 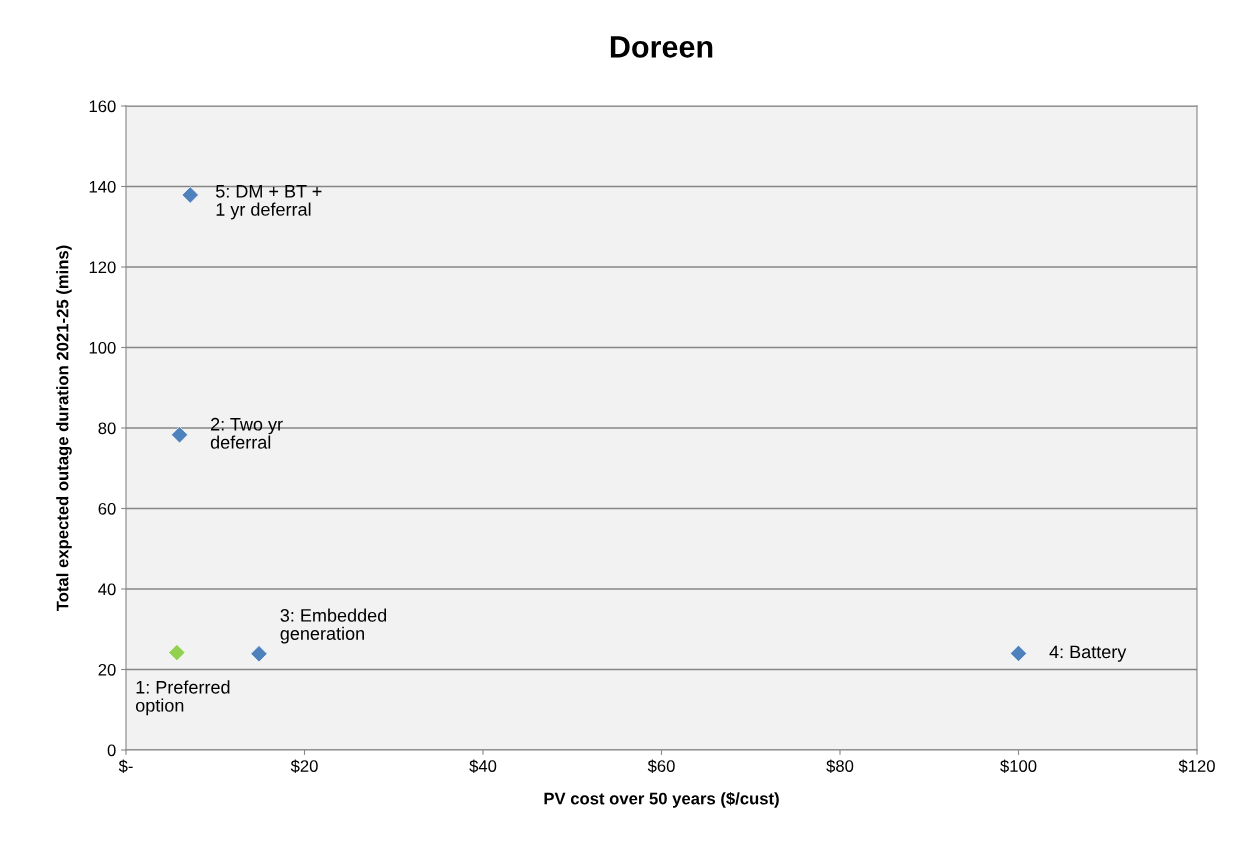 I want to click on annotation: 1: Preferred option, so click(x=182, y=698).